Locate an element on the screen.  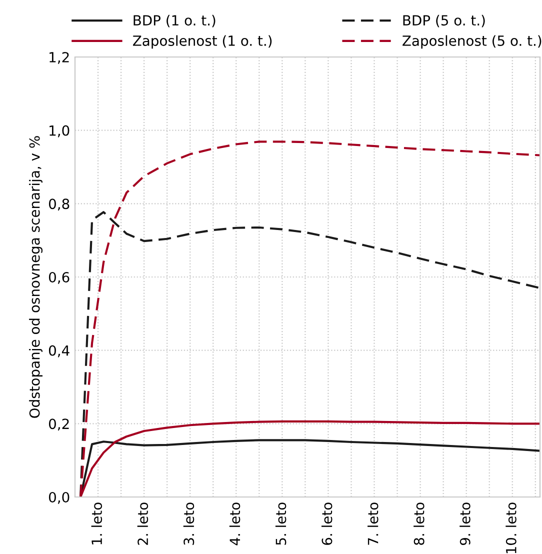
legend-label: Zaposlenost (1 o. t.) is located at coordinates (202, 42).